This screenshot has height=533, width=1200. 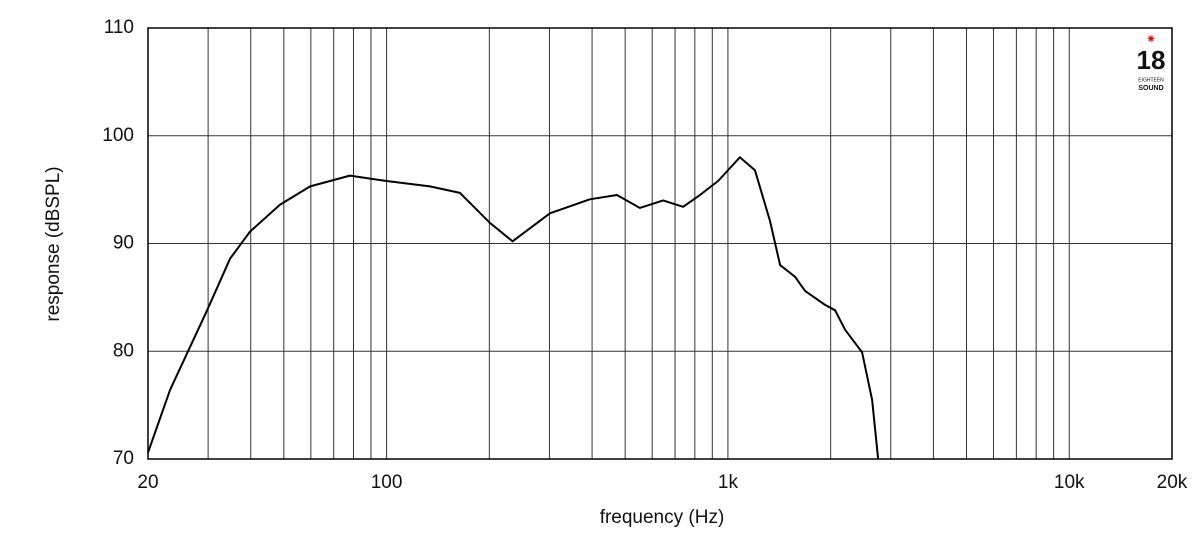 I want to click on logo-number: 18, so click(x=1151, y=60).